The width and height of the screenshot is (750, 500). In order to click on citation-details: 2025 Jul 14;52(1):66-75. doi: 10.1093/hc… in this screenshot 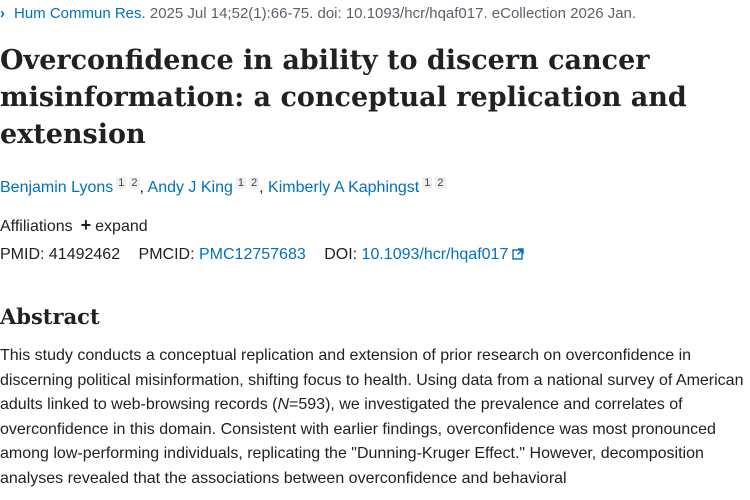, I will do `click(391, 13)`.